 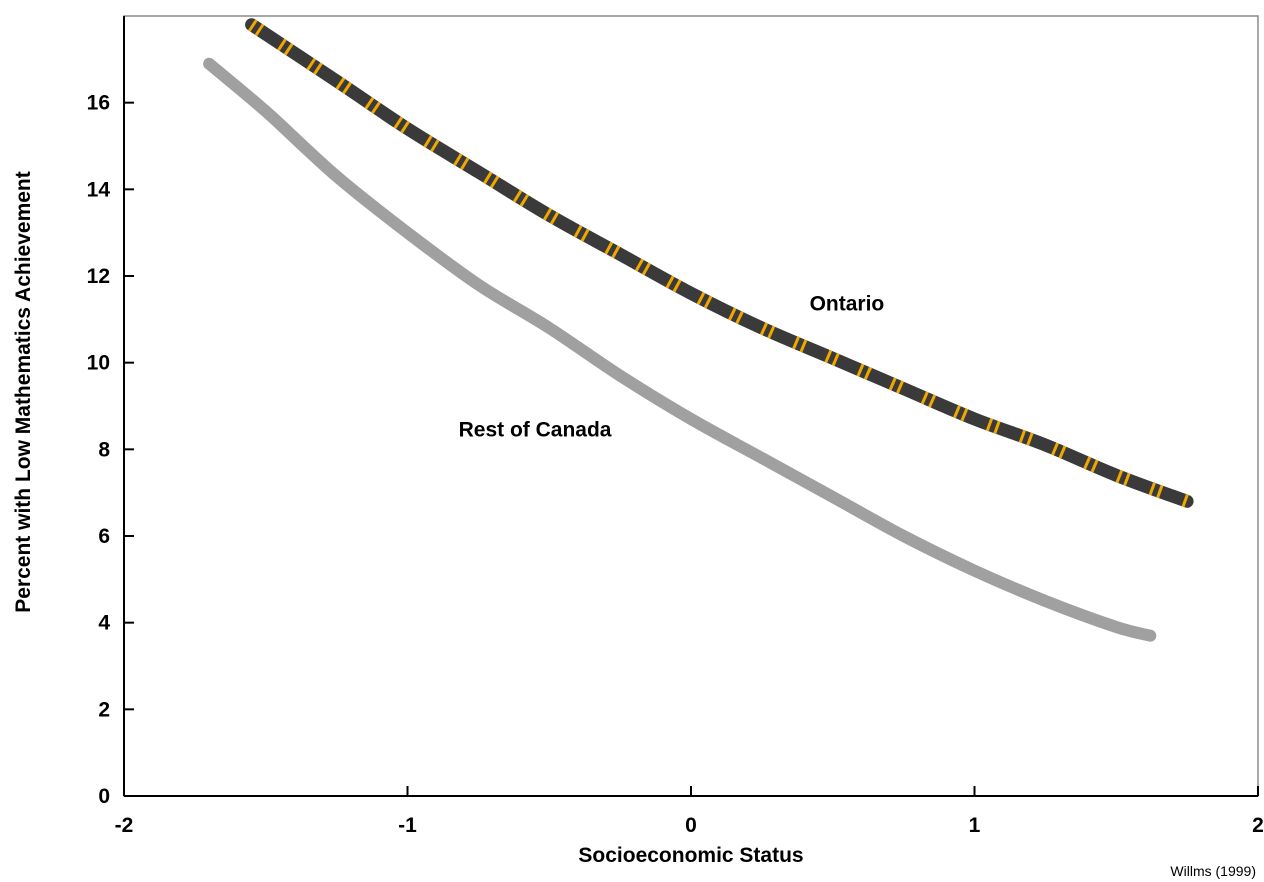 I want to click on y-axis-title: Percent with Low Mathematics Achievement, so click(x=23, y=392).